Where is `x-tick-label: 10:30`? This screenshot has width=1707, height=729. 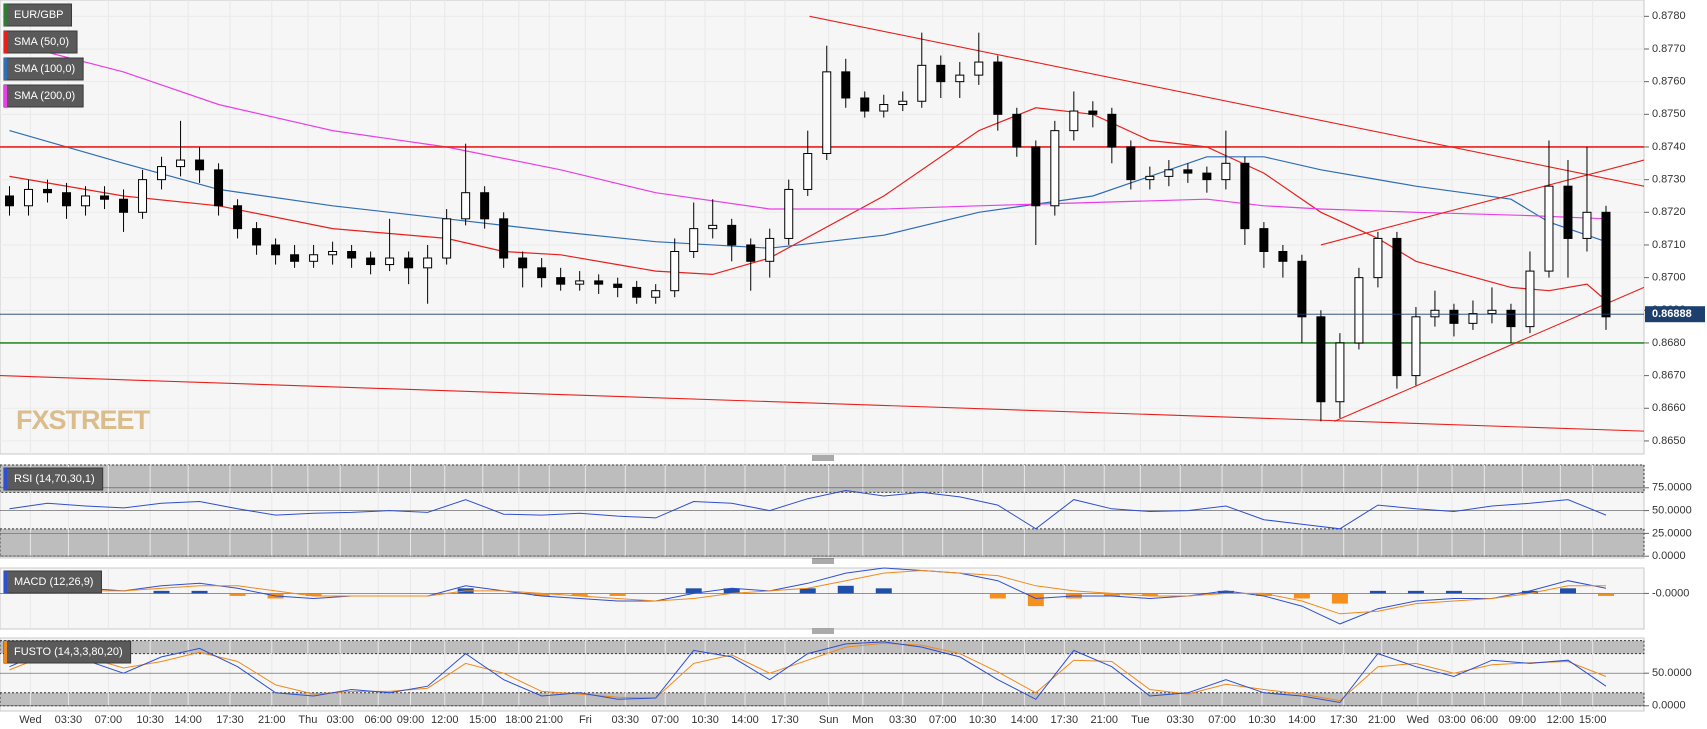
x-tick-label: 10:30 is located at coordinates (1262, 720).